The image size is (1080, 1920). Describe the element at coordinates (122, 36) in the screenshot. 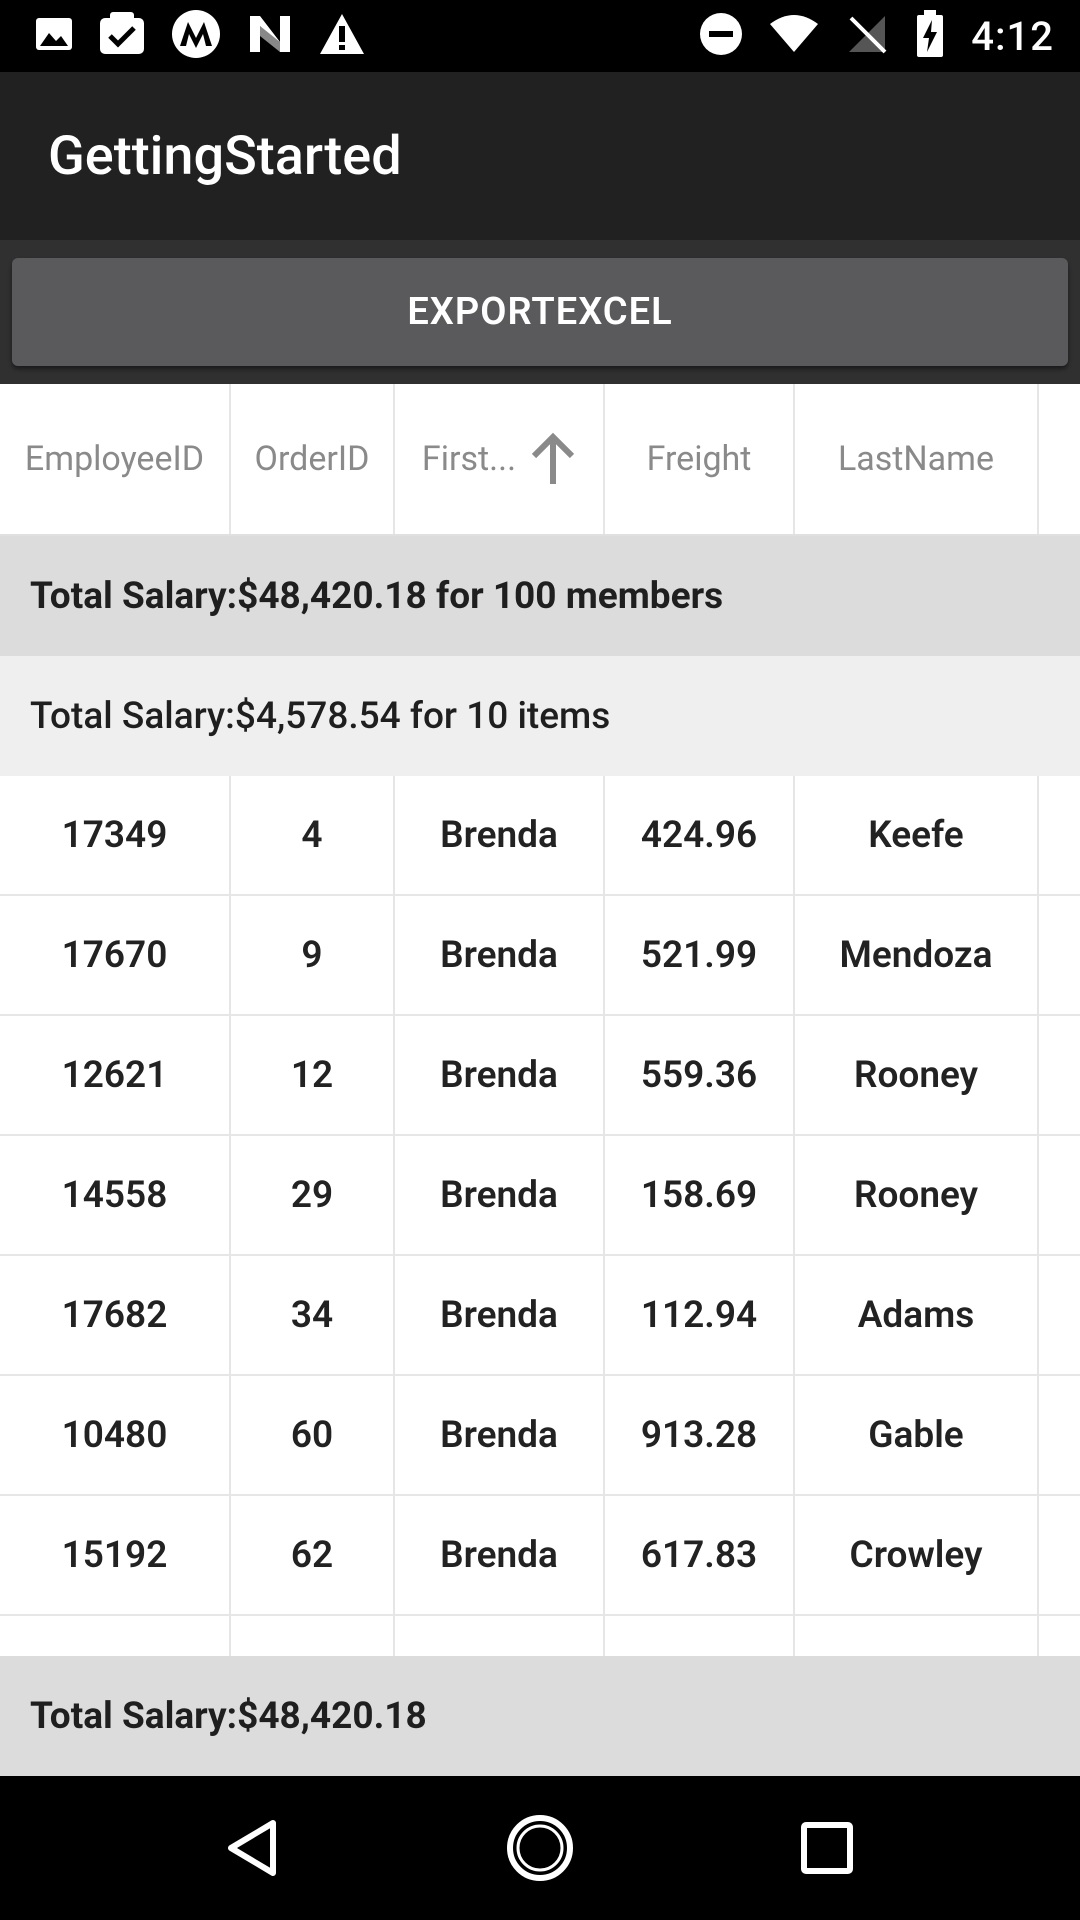

I see `task-check-icon` at that location.